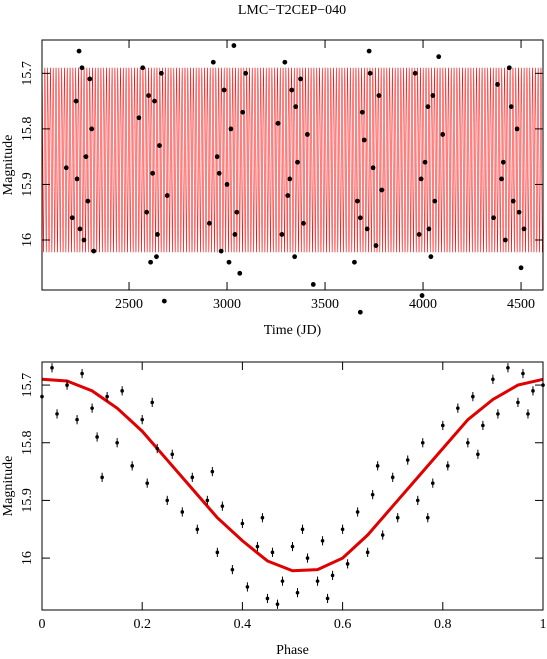 Image resolution: width=547 pixels, height=659 pixels. Describe the element at coordinates (293, 330) in the screenshot. I see `x-axis-label: Time (JD)` at that location.